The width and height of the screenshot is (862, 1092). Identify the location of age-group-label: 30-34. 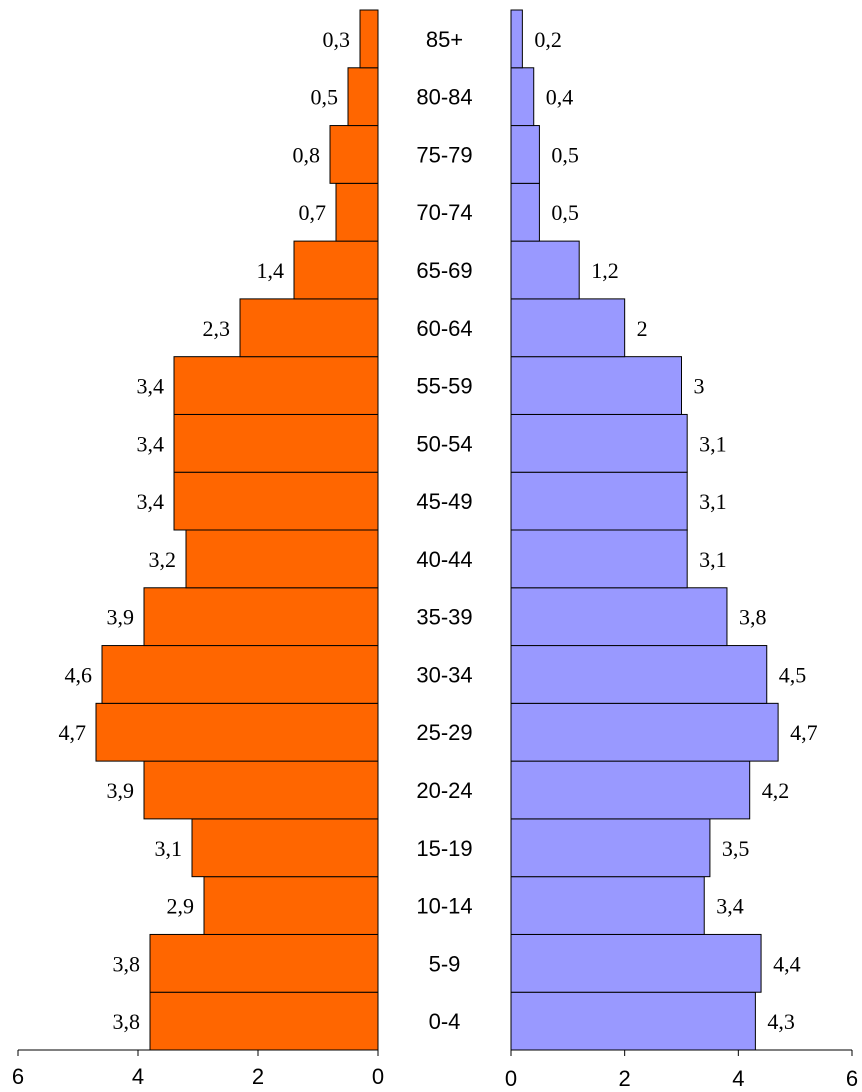
(444, 674).